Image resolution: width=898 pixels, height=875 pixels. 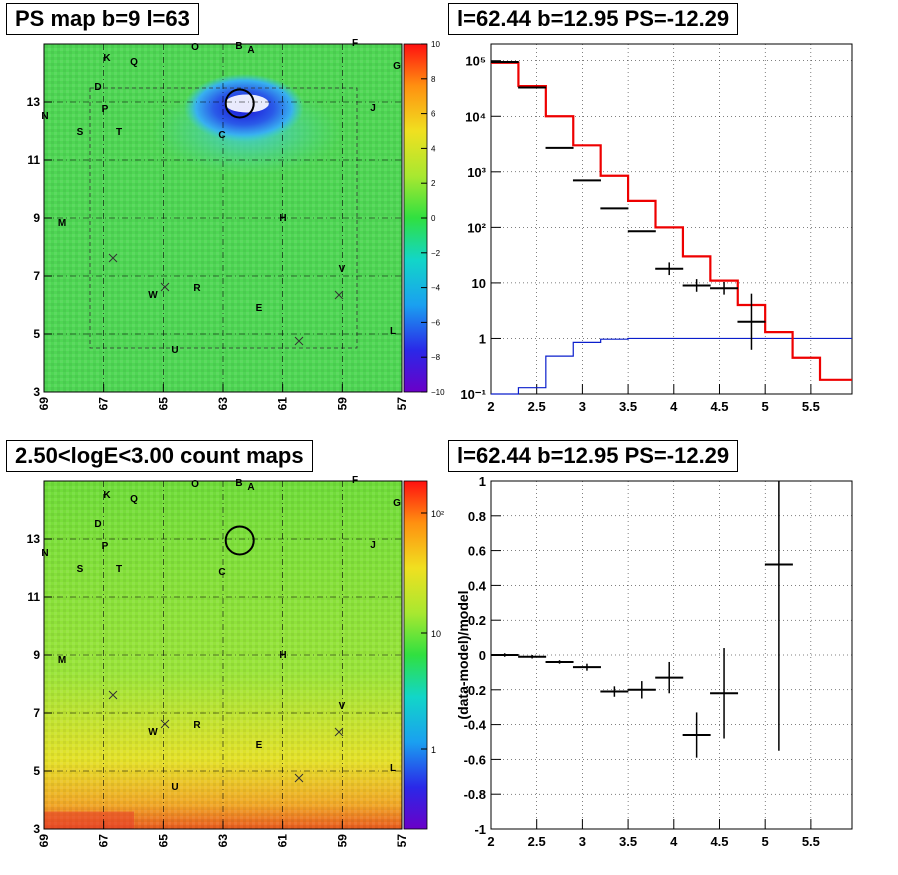 I want to click on y-tick-label: -0.4, so click(x=475, y=725).